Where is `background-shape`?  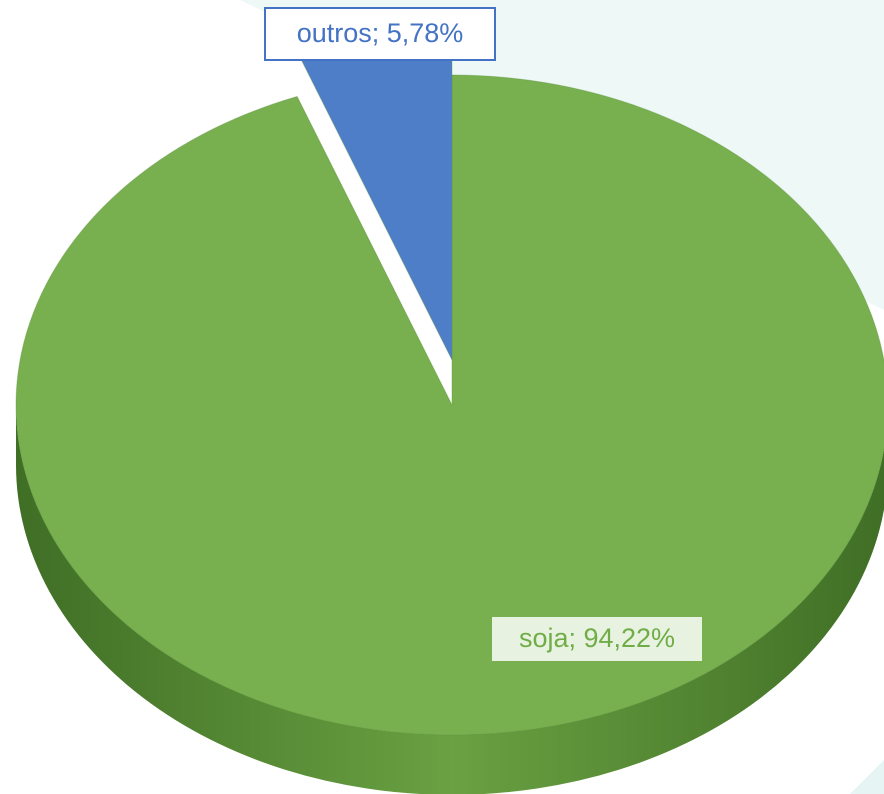
background-shape is located at coordinates (867, 777).